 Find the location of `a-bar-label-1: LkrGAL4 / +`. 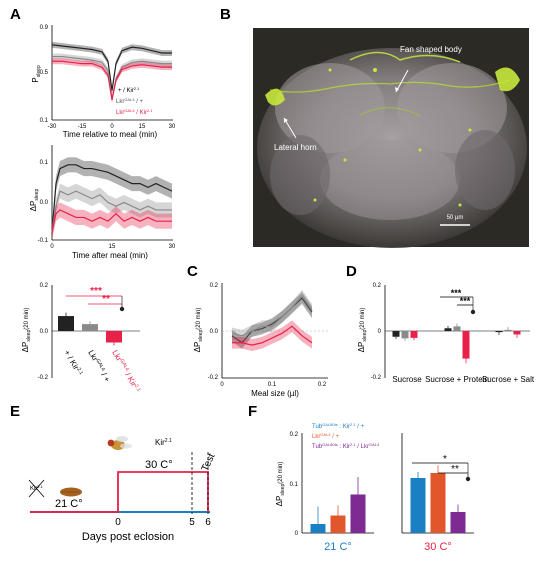

a-bar-label-1: LkrGAL4 / + is located at coordinates (99, 366).